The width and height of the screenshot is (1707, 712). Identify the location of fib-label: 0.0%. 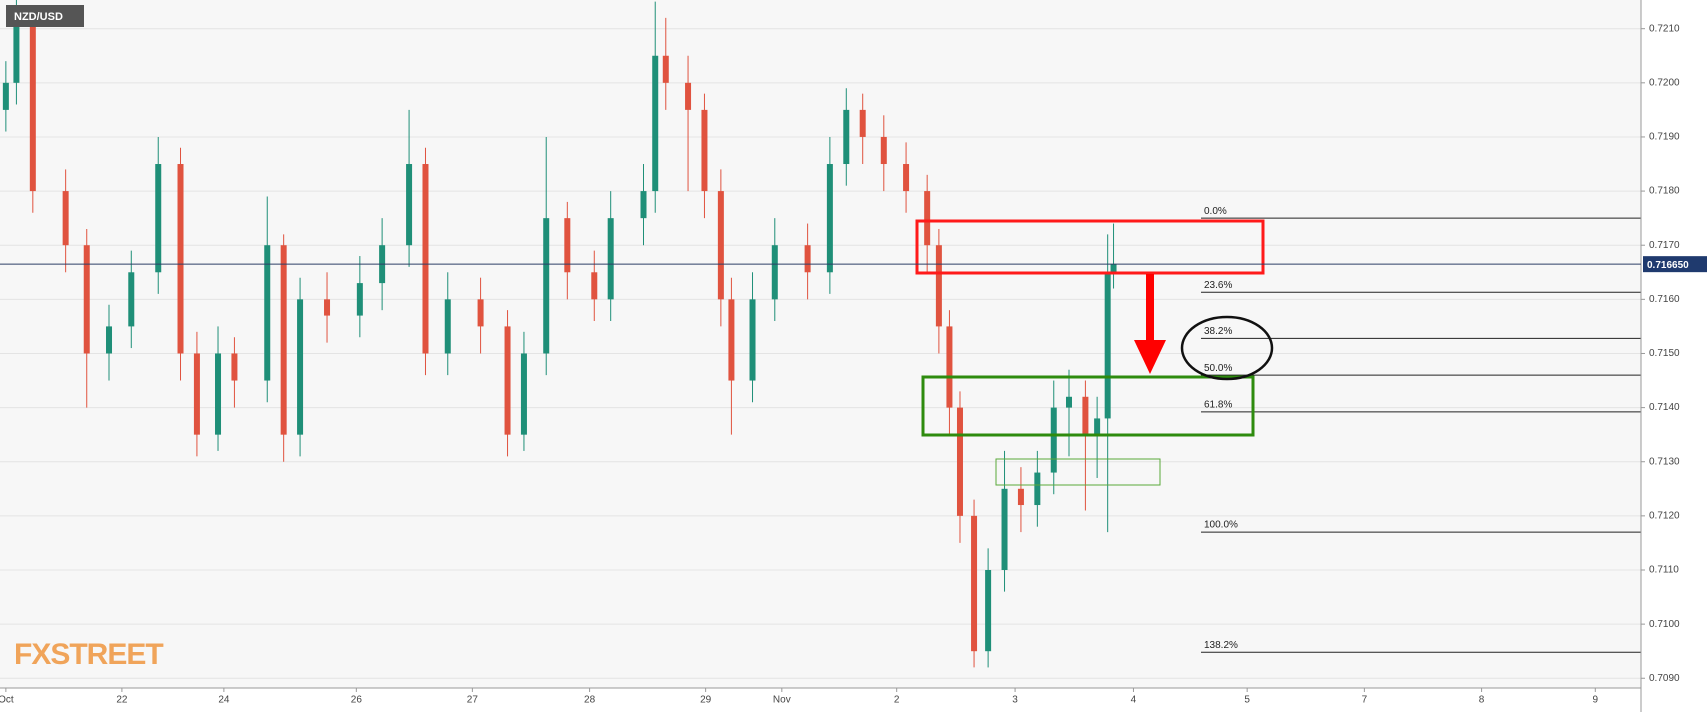
(1215, 211).